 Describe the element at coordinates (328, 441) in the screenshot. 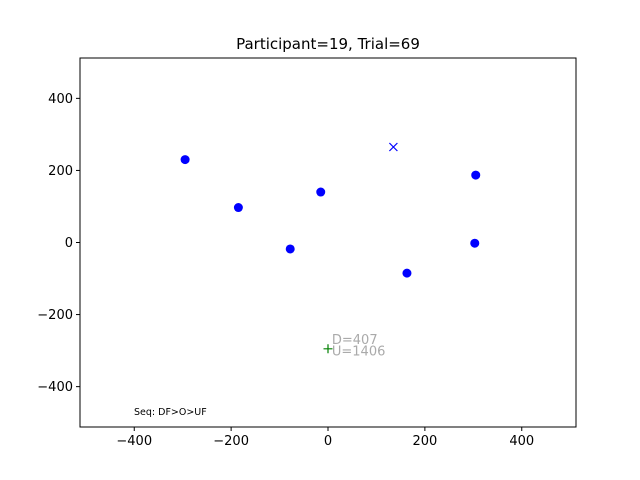

I see `x-tick-label: 0` at that location.